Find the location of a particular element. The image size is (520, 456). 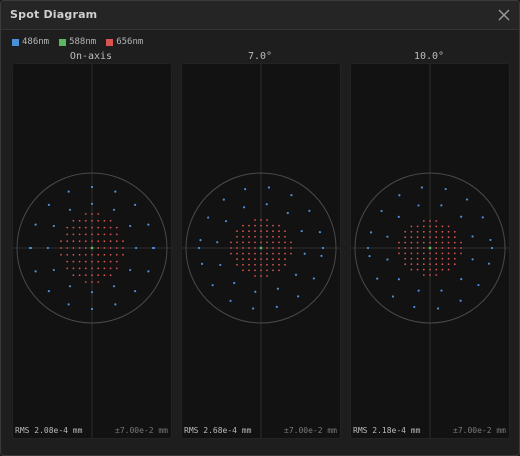

legend-swatch-blue is located at coordinates (15, 42).